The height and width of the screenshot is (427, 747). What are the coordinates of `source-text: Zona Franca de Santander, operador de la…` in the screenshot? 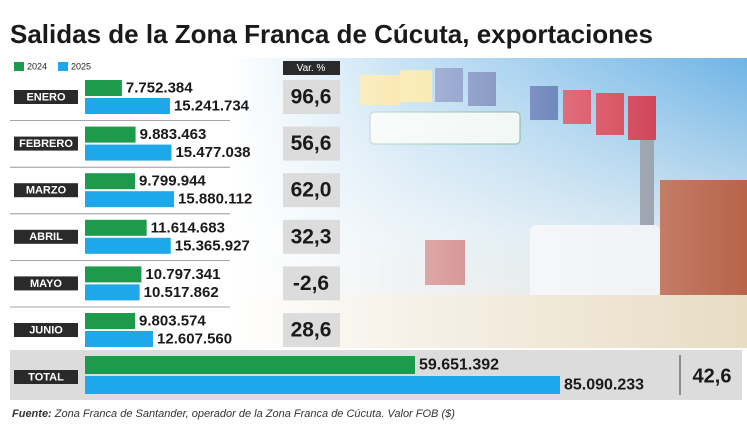 It's located at (254, 414).